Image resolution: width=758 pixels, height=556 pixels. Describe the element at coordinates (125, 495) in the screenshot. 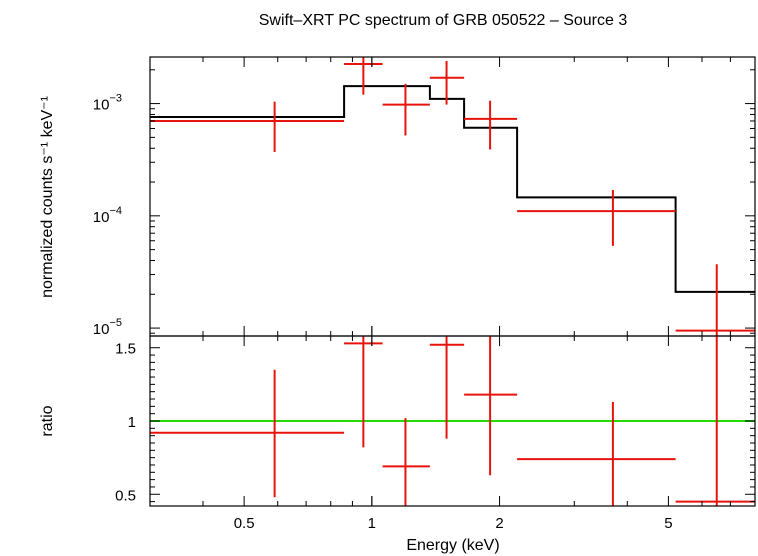

I see `bottom-y-tick-label: 0.5` at that location.